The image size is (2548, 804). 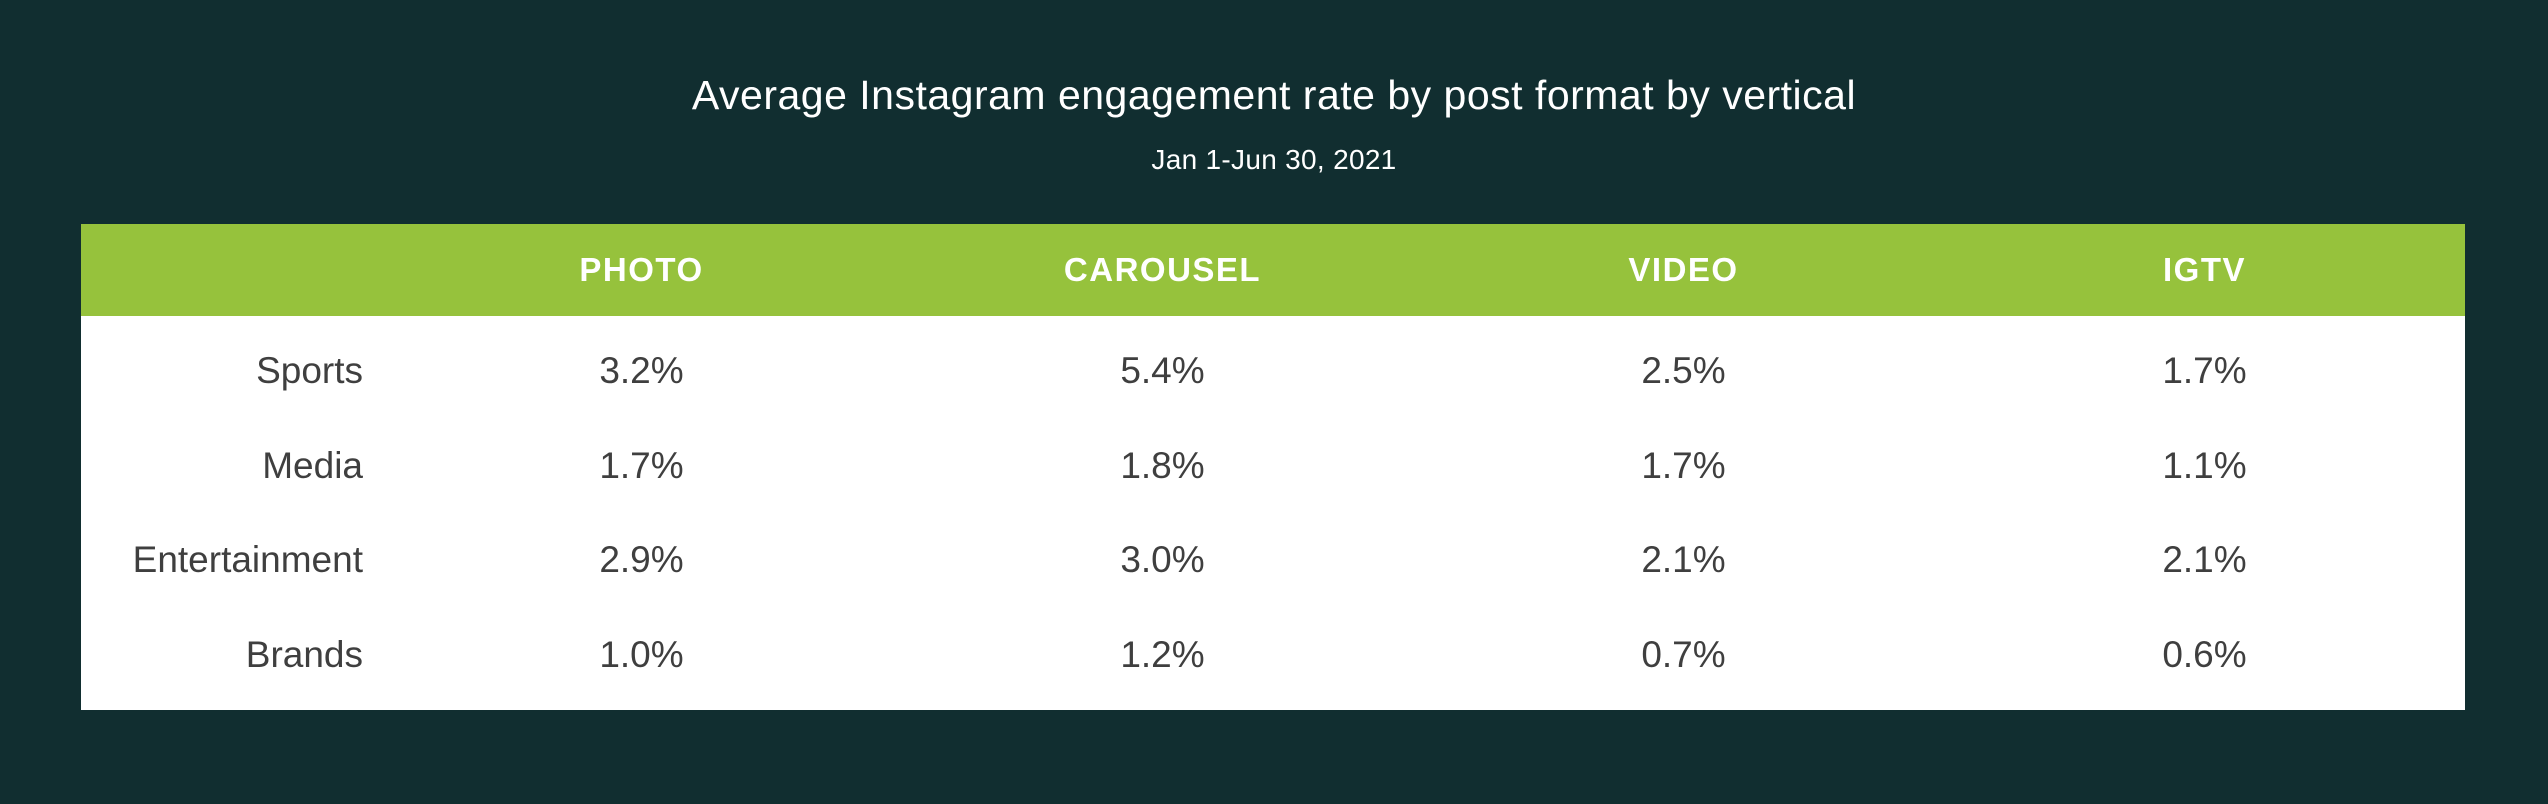 I want to click on table-row-entertainment: Entertainment 2.9% 3.0% 2.1% 2.1%, so click(x=1273, y=560).